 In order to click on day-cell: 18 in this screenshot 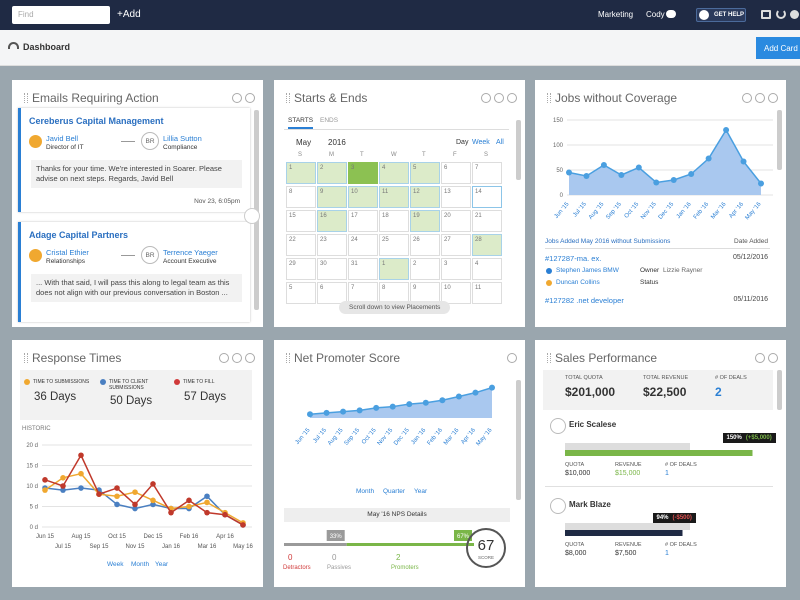, I will do `click(394, 221)`.